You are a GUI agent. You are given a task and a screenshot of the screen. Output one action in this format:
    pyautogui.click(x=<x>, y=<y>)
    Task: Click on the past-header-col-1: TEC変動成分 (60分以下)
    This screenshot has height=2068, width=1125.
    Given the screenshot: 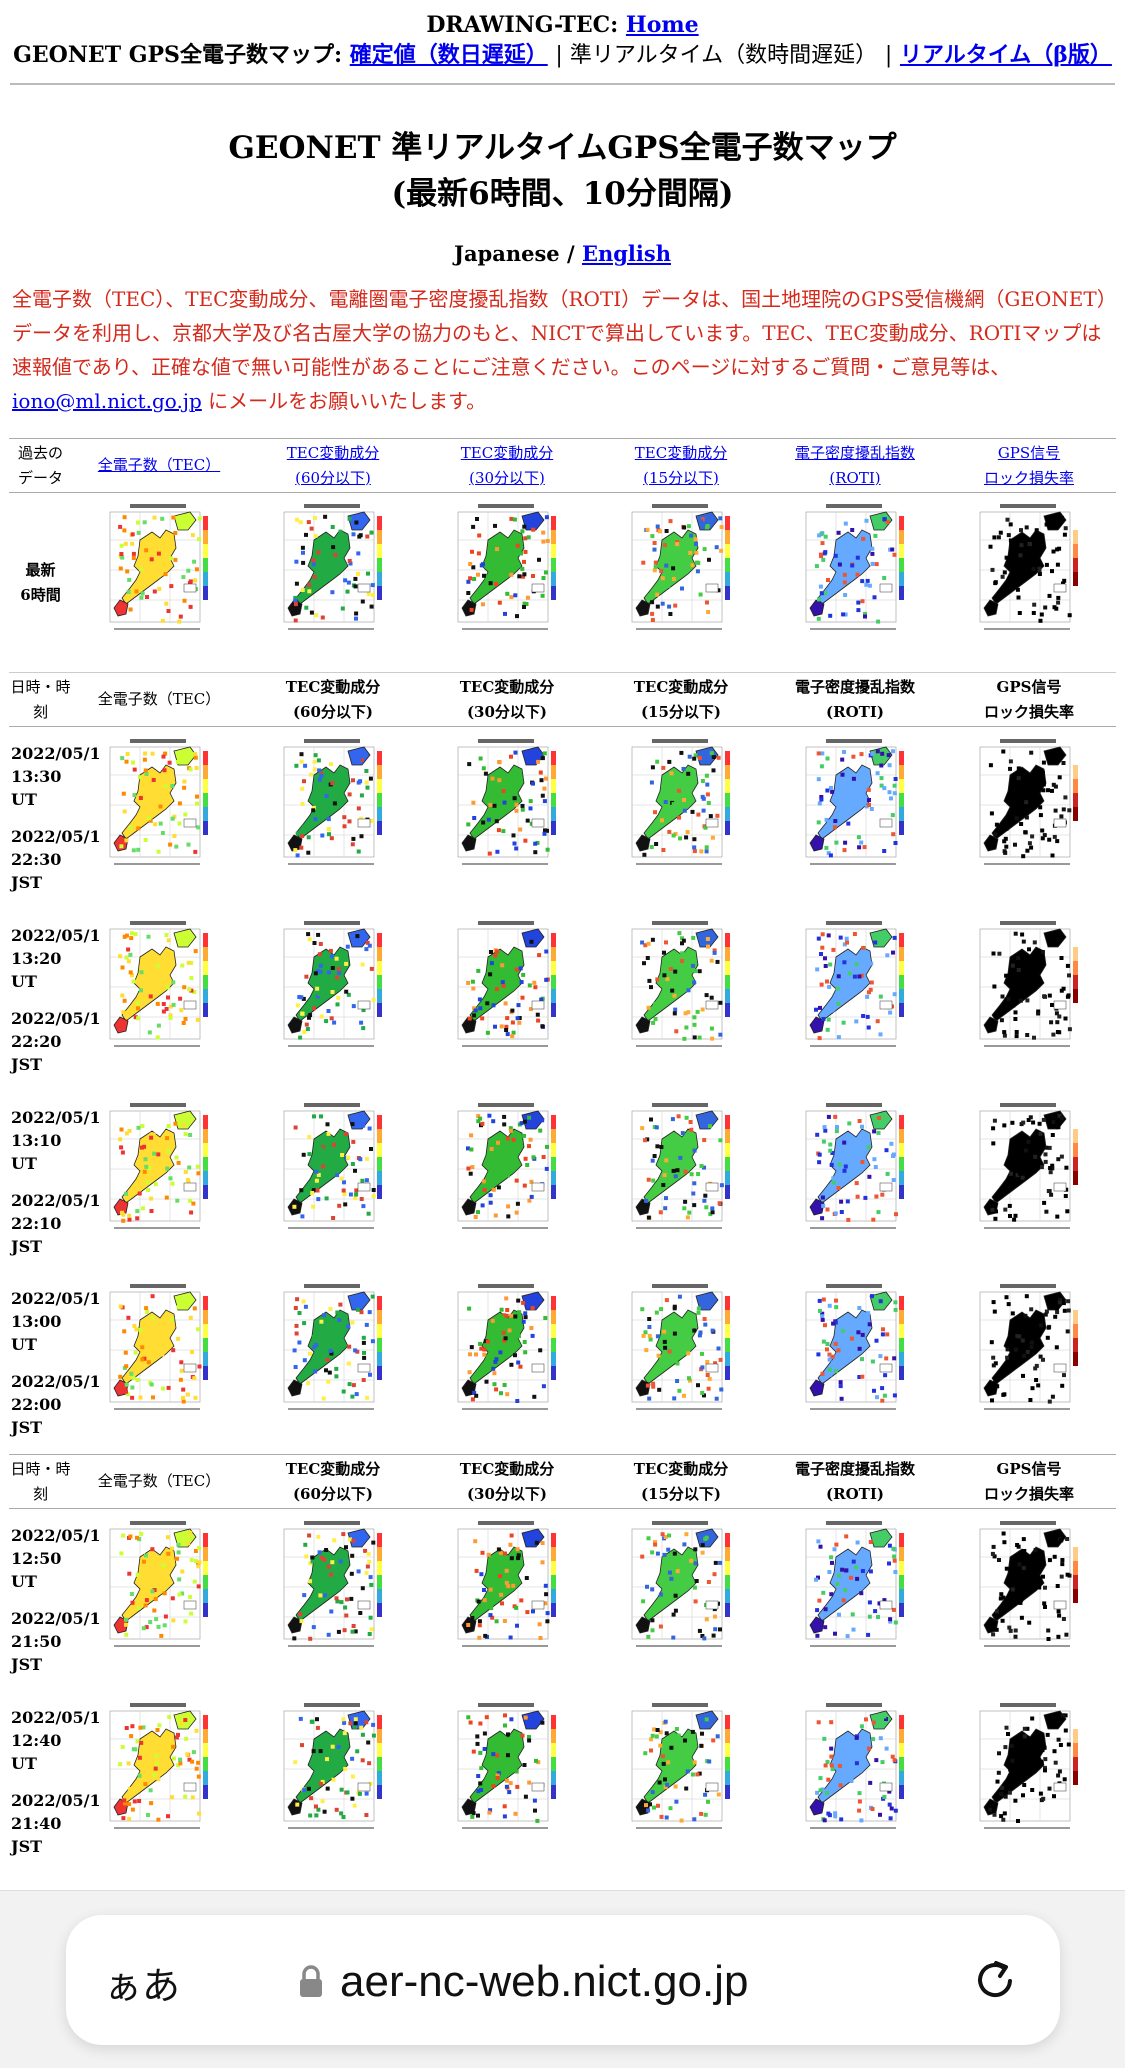 What is the action you would take?
    pyautogui.click(x=333, y=465)
    